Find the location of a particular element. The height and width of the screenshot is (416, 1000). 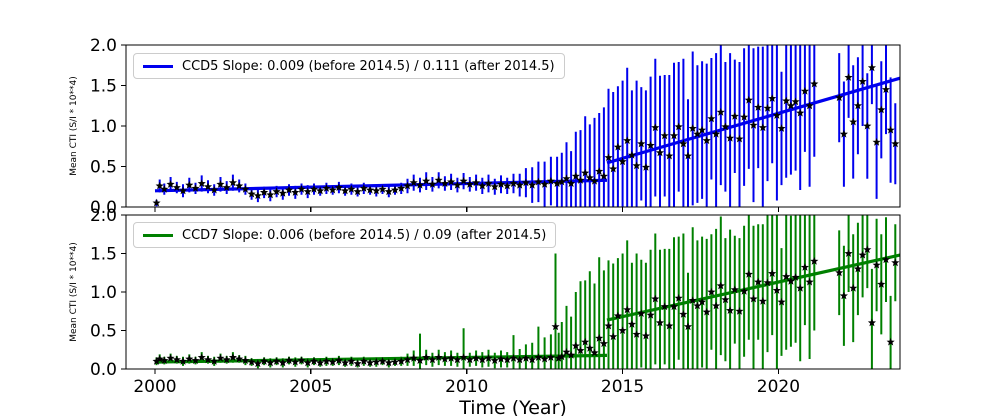

x-tick-label: 2010 is located at coordinates (466, 387).